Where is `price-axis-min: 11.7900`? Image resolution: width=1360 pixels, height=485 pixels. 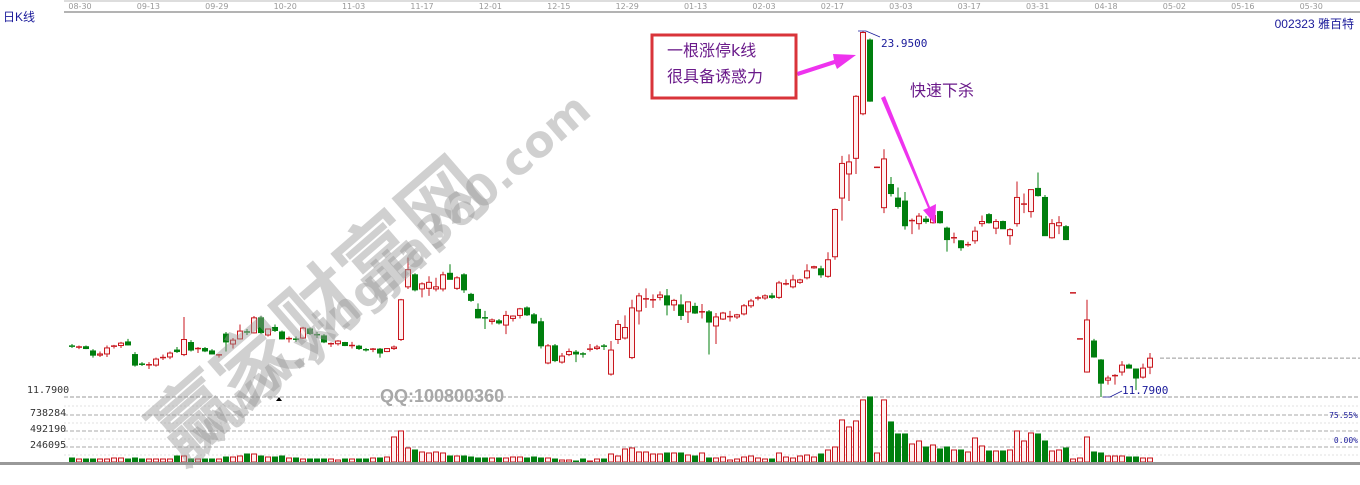
price-axis-min: 11.7900 is located at coordinates (48, 390).